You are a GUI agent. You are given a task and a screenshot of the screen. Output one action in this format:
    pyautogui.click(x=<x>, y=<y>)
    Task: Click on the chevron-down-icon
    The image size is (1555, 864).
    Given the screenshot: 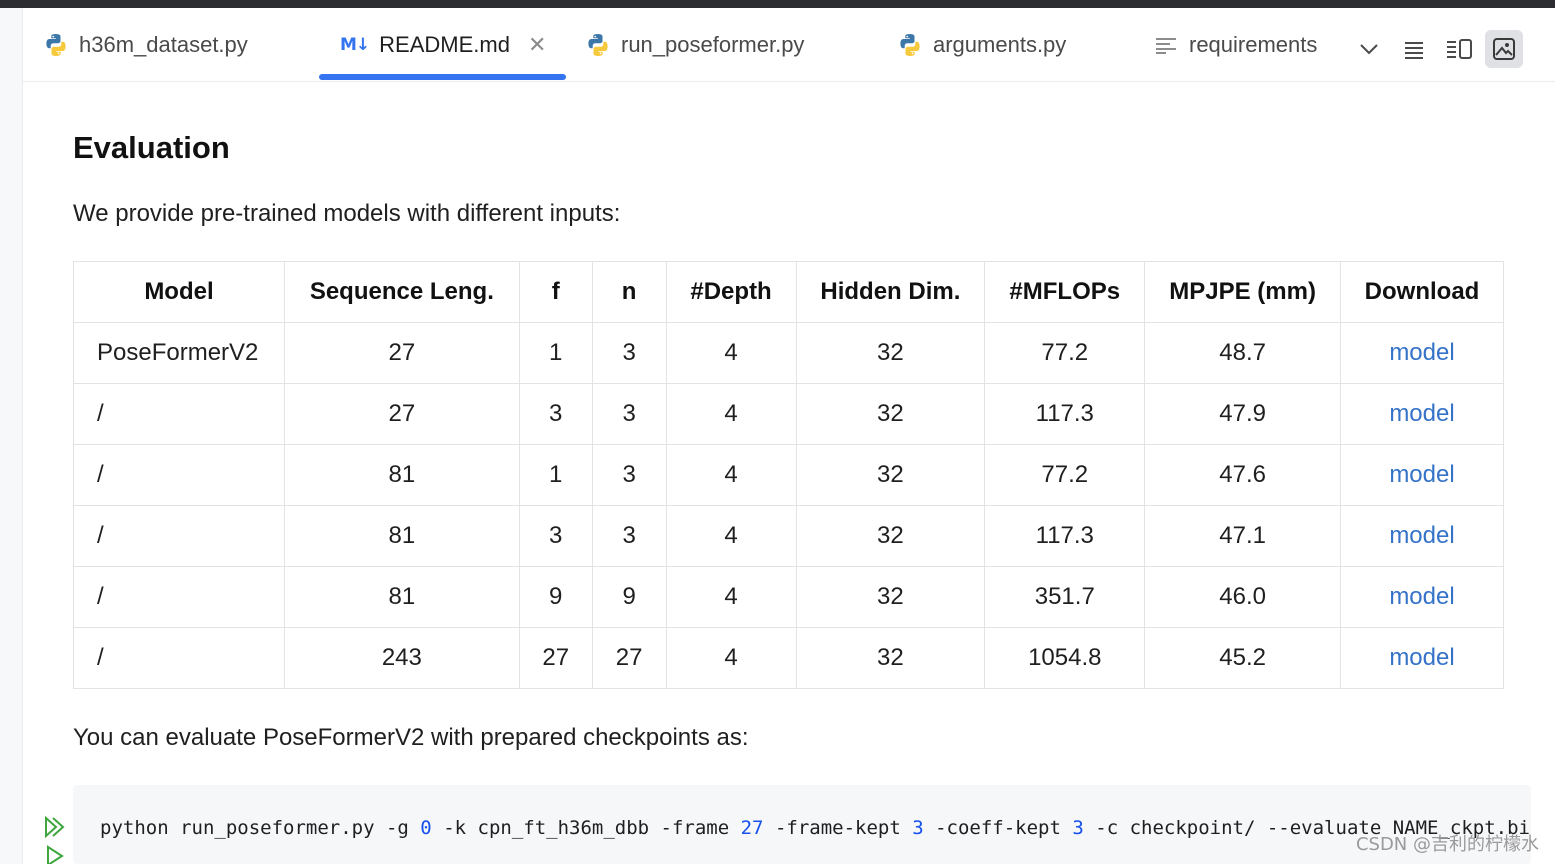 What is the action you would take?
    pyautogui.click(x=1369, y=49)
    